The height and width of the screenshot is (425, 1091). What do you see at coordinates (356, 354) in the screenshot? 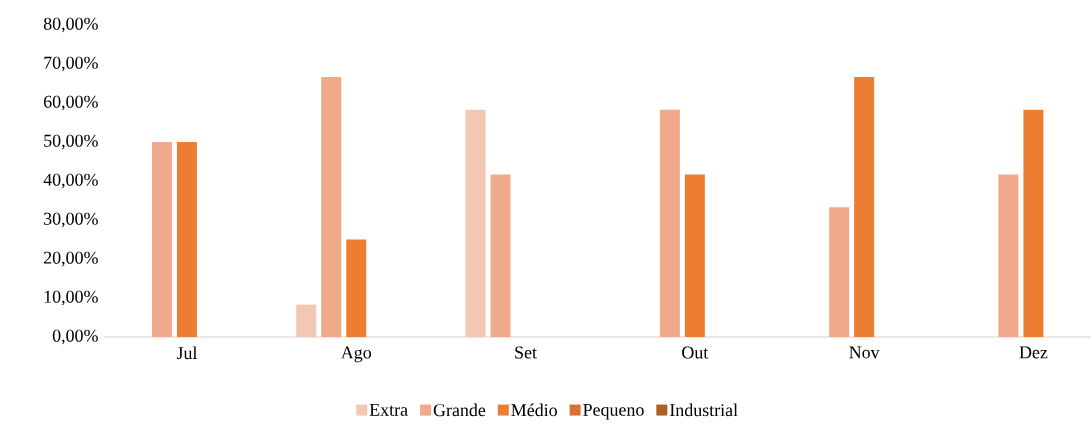
I see `x-tick-label: Ago` at bounding box center [356, 354].